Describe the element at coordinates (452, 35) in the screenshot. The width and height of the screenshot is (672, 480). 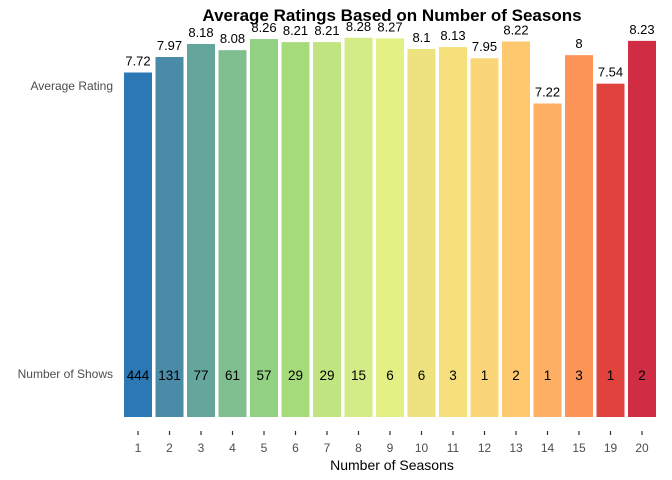
I see `rating-label: 8.13` at that location.